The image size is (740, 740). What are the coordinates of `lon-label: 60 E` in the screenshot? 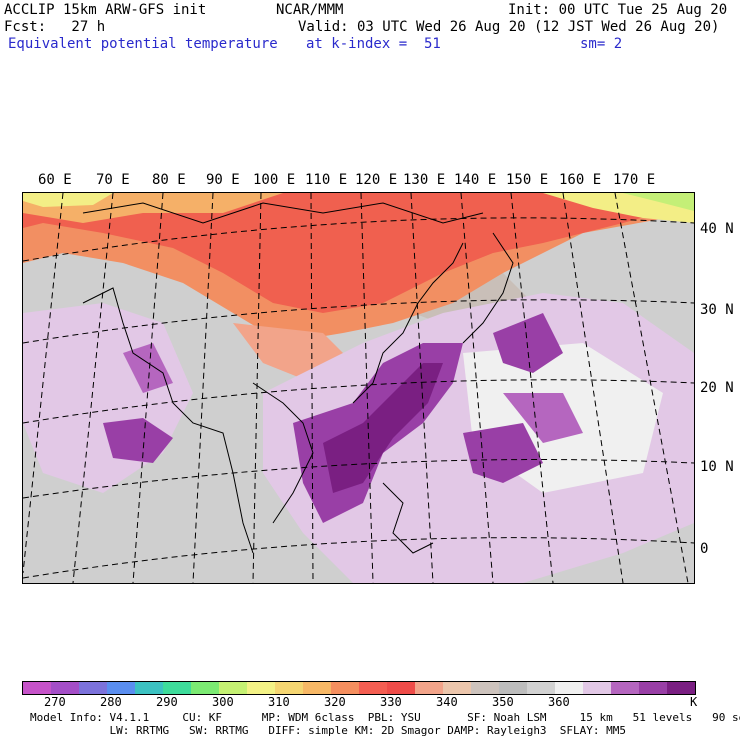 It's located at (55, 180).